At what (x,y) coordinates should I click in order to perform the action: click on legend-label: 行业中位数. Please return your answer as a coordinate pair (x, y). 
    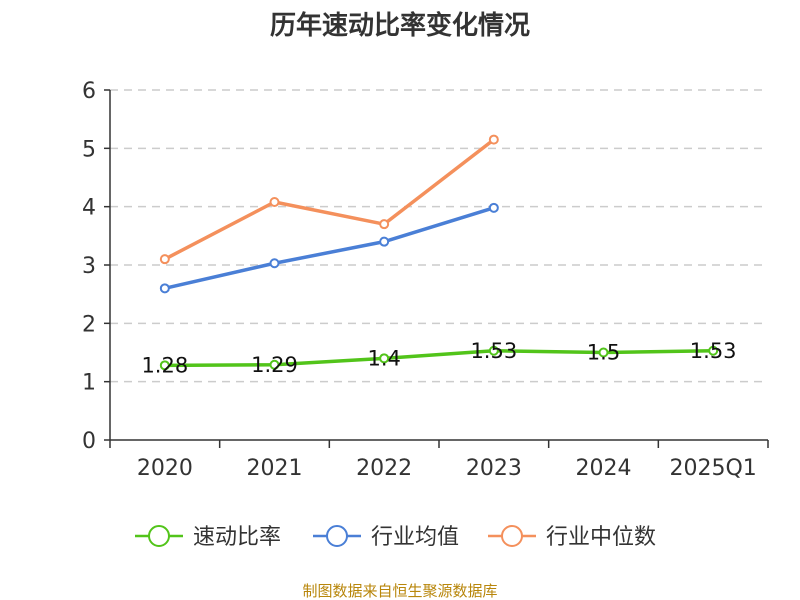
    Looking at the image, I should click on (601, 537).